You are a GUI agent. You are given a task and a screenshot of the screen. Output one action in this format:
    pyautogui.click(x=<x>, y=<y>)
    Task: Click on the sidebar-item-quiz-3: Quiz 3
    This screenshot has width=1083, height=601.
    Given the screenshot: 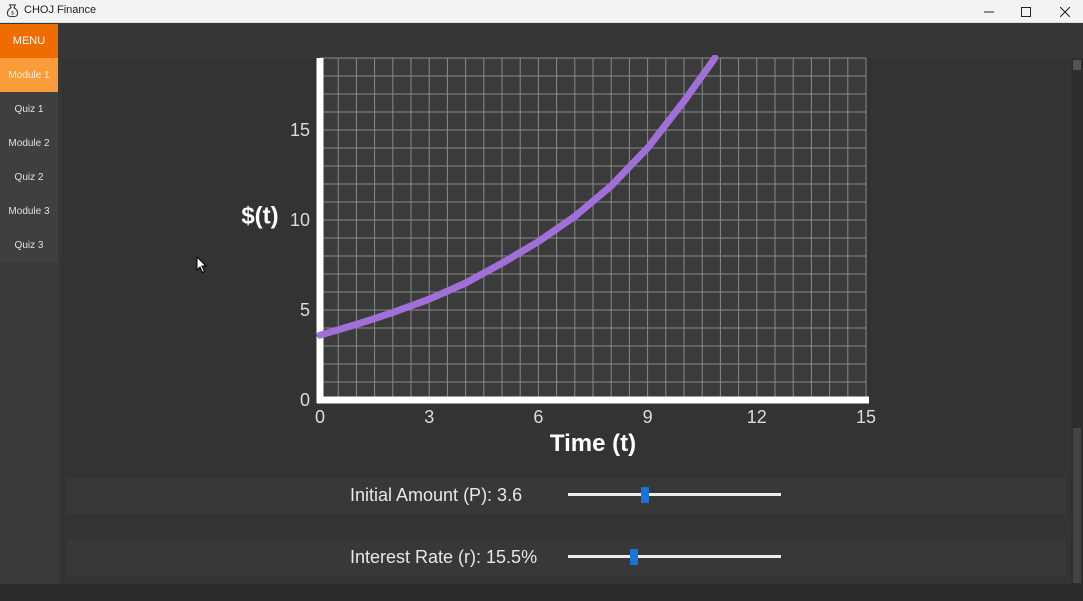 What is the action you would take?
    pyautogui.click(x=29, y=245)
    